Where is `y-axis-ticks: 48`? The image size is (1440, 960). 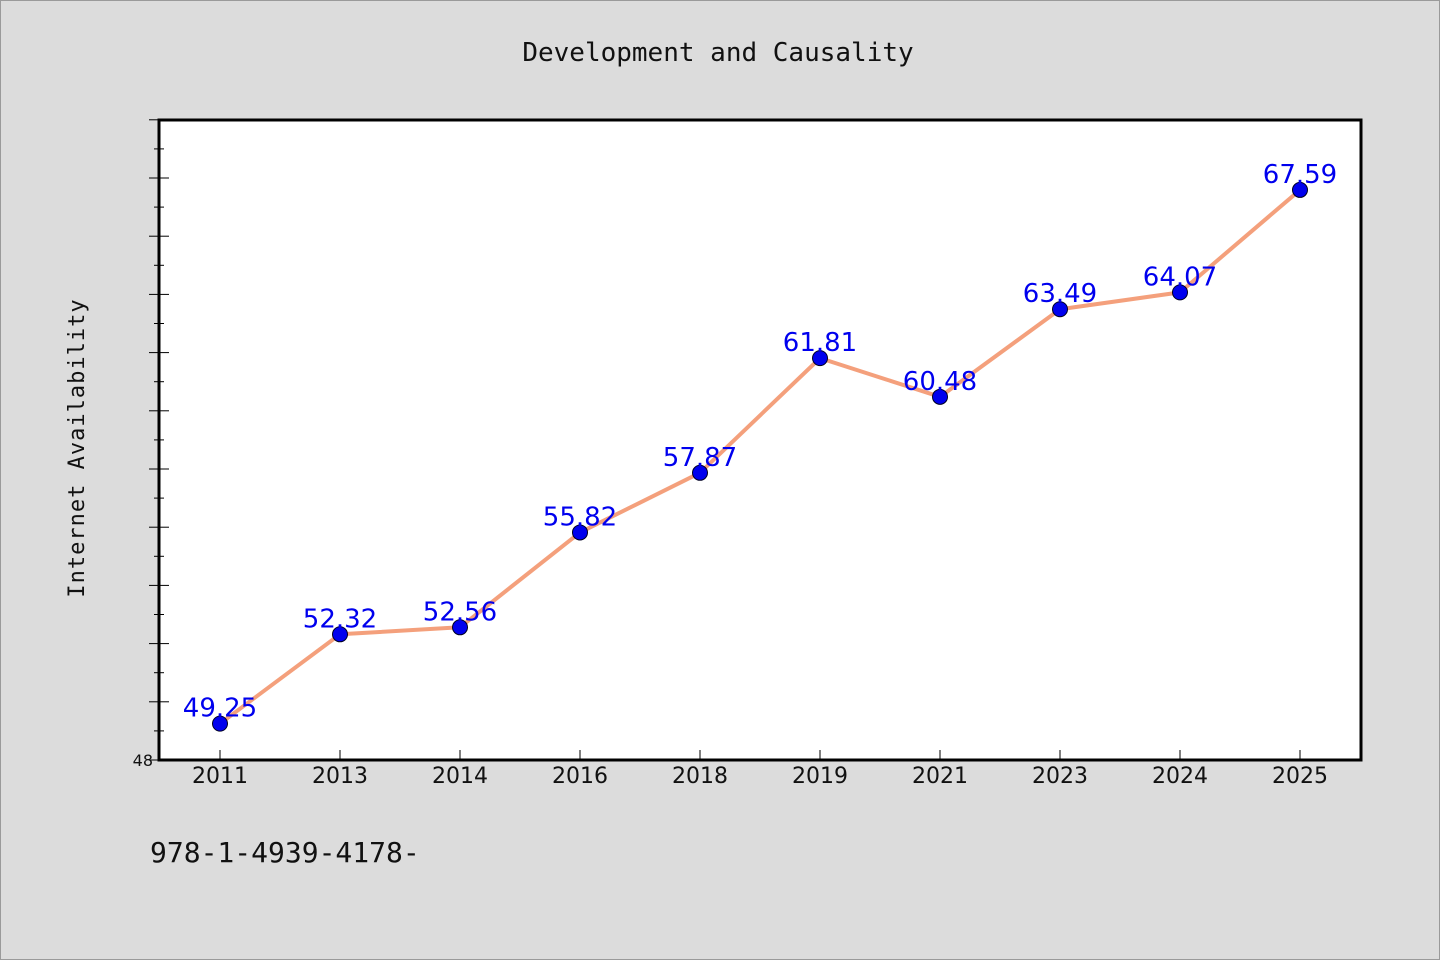
y-axis-ticks: 48 is located at coordinates (151, 444).